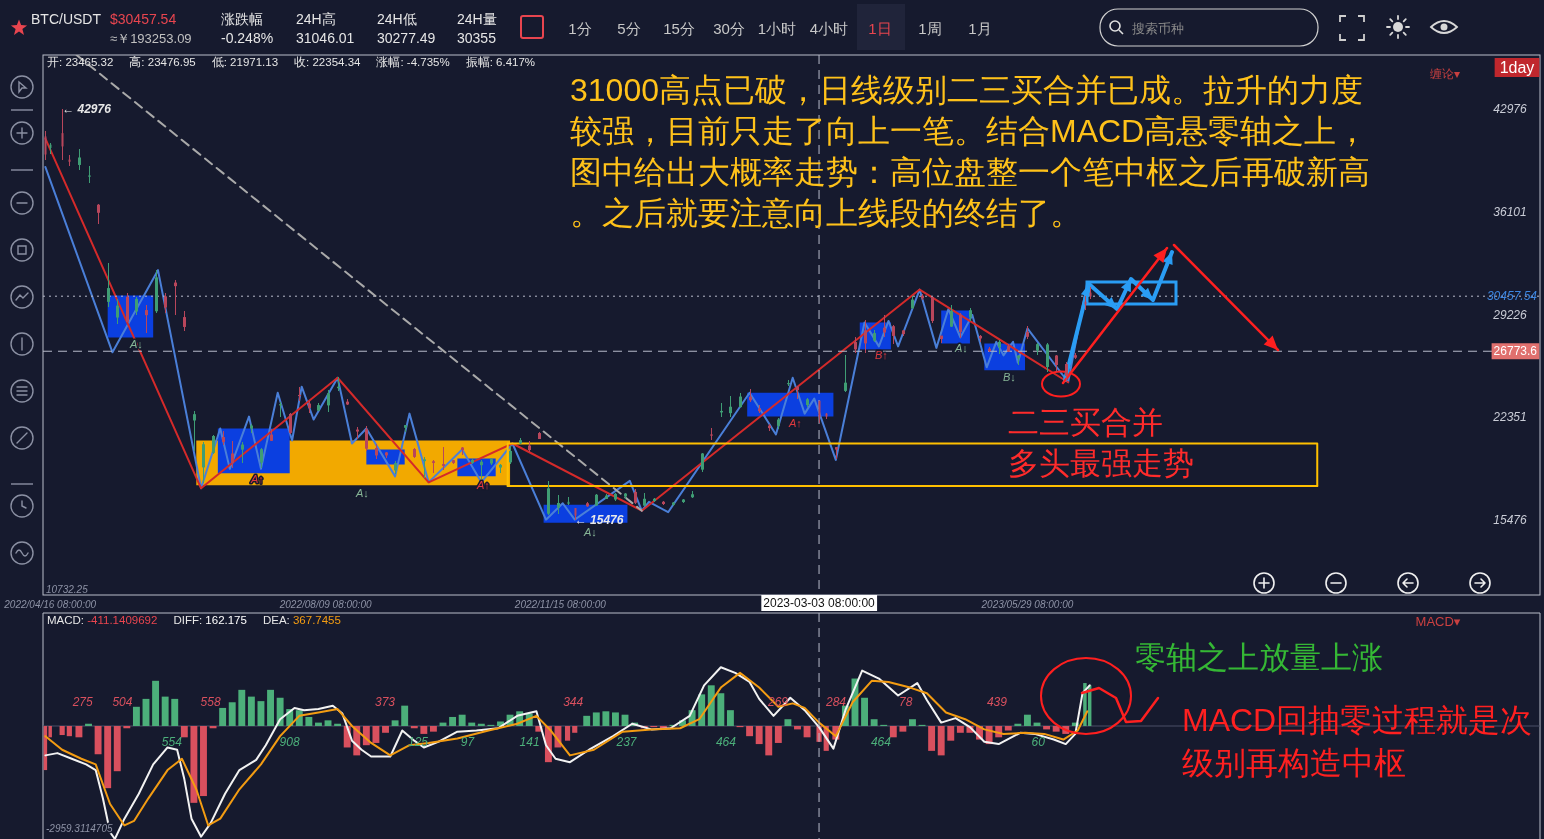 This screenshot has width=1544, height=839. What do you see at coordinates (835, 702) in the screenshot?
I see `annotation: 284` at bounding box center [835, 702].